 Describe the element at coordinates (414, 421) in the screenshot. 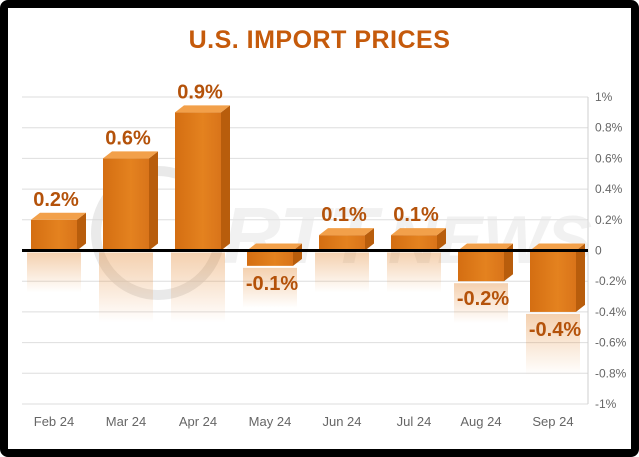

I see `x-tick-label: Jul 24` at that location.